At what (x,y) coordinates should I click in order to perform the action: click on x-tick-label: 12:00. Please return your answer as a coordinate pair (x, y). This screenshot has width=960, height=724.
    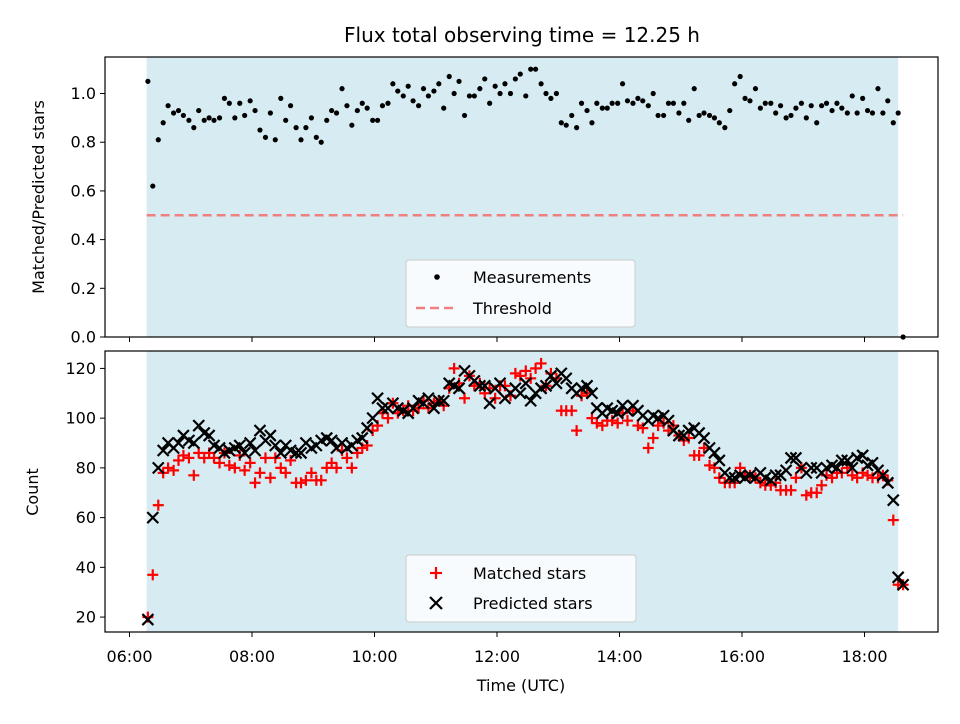
    Looking at the image, I should click on (497, 656).